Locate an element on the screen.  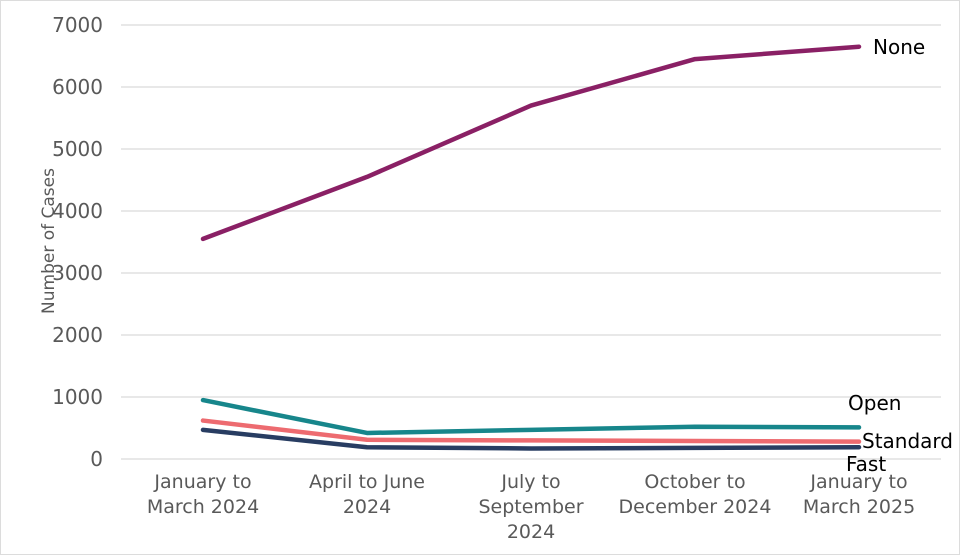
series-line-fast is located at coordinates (531, 439).